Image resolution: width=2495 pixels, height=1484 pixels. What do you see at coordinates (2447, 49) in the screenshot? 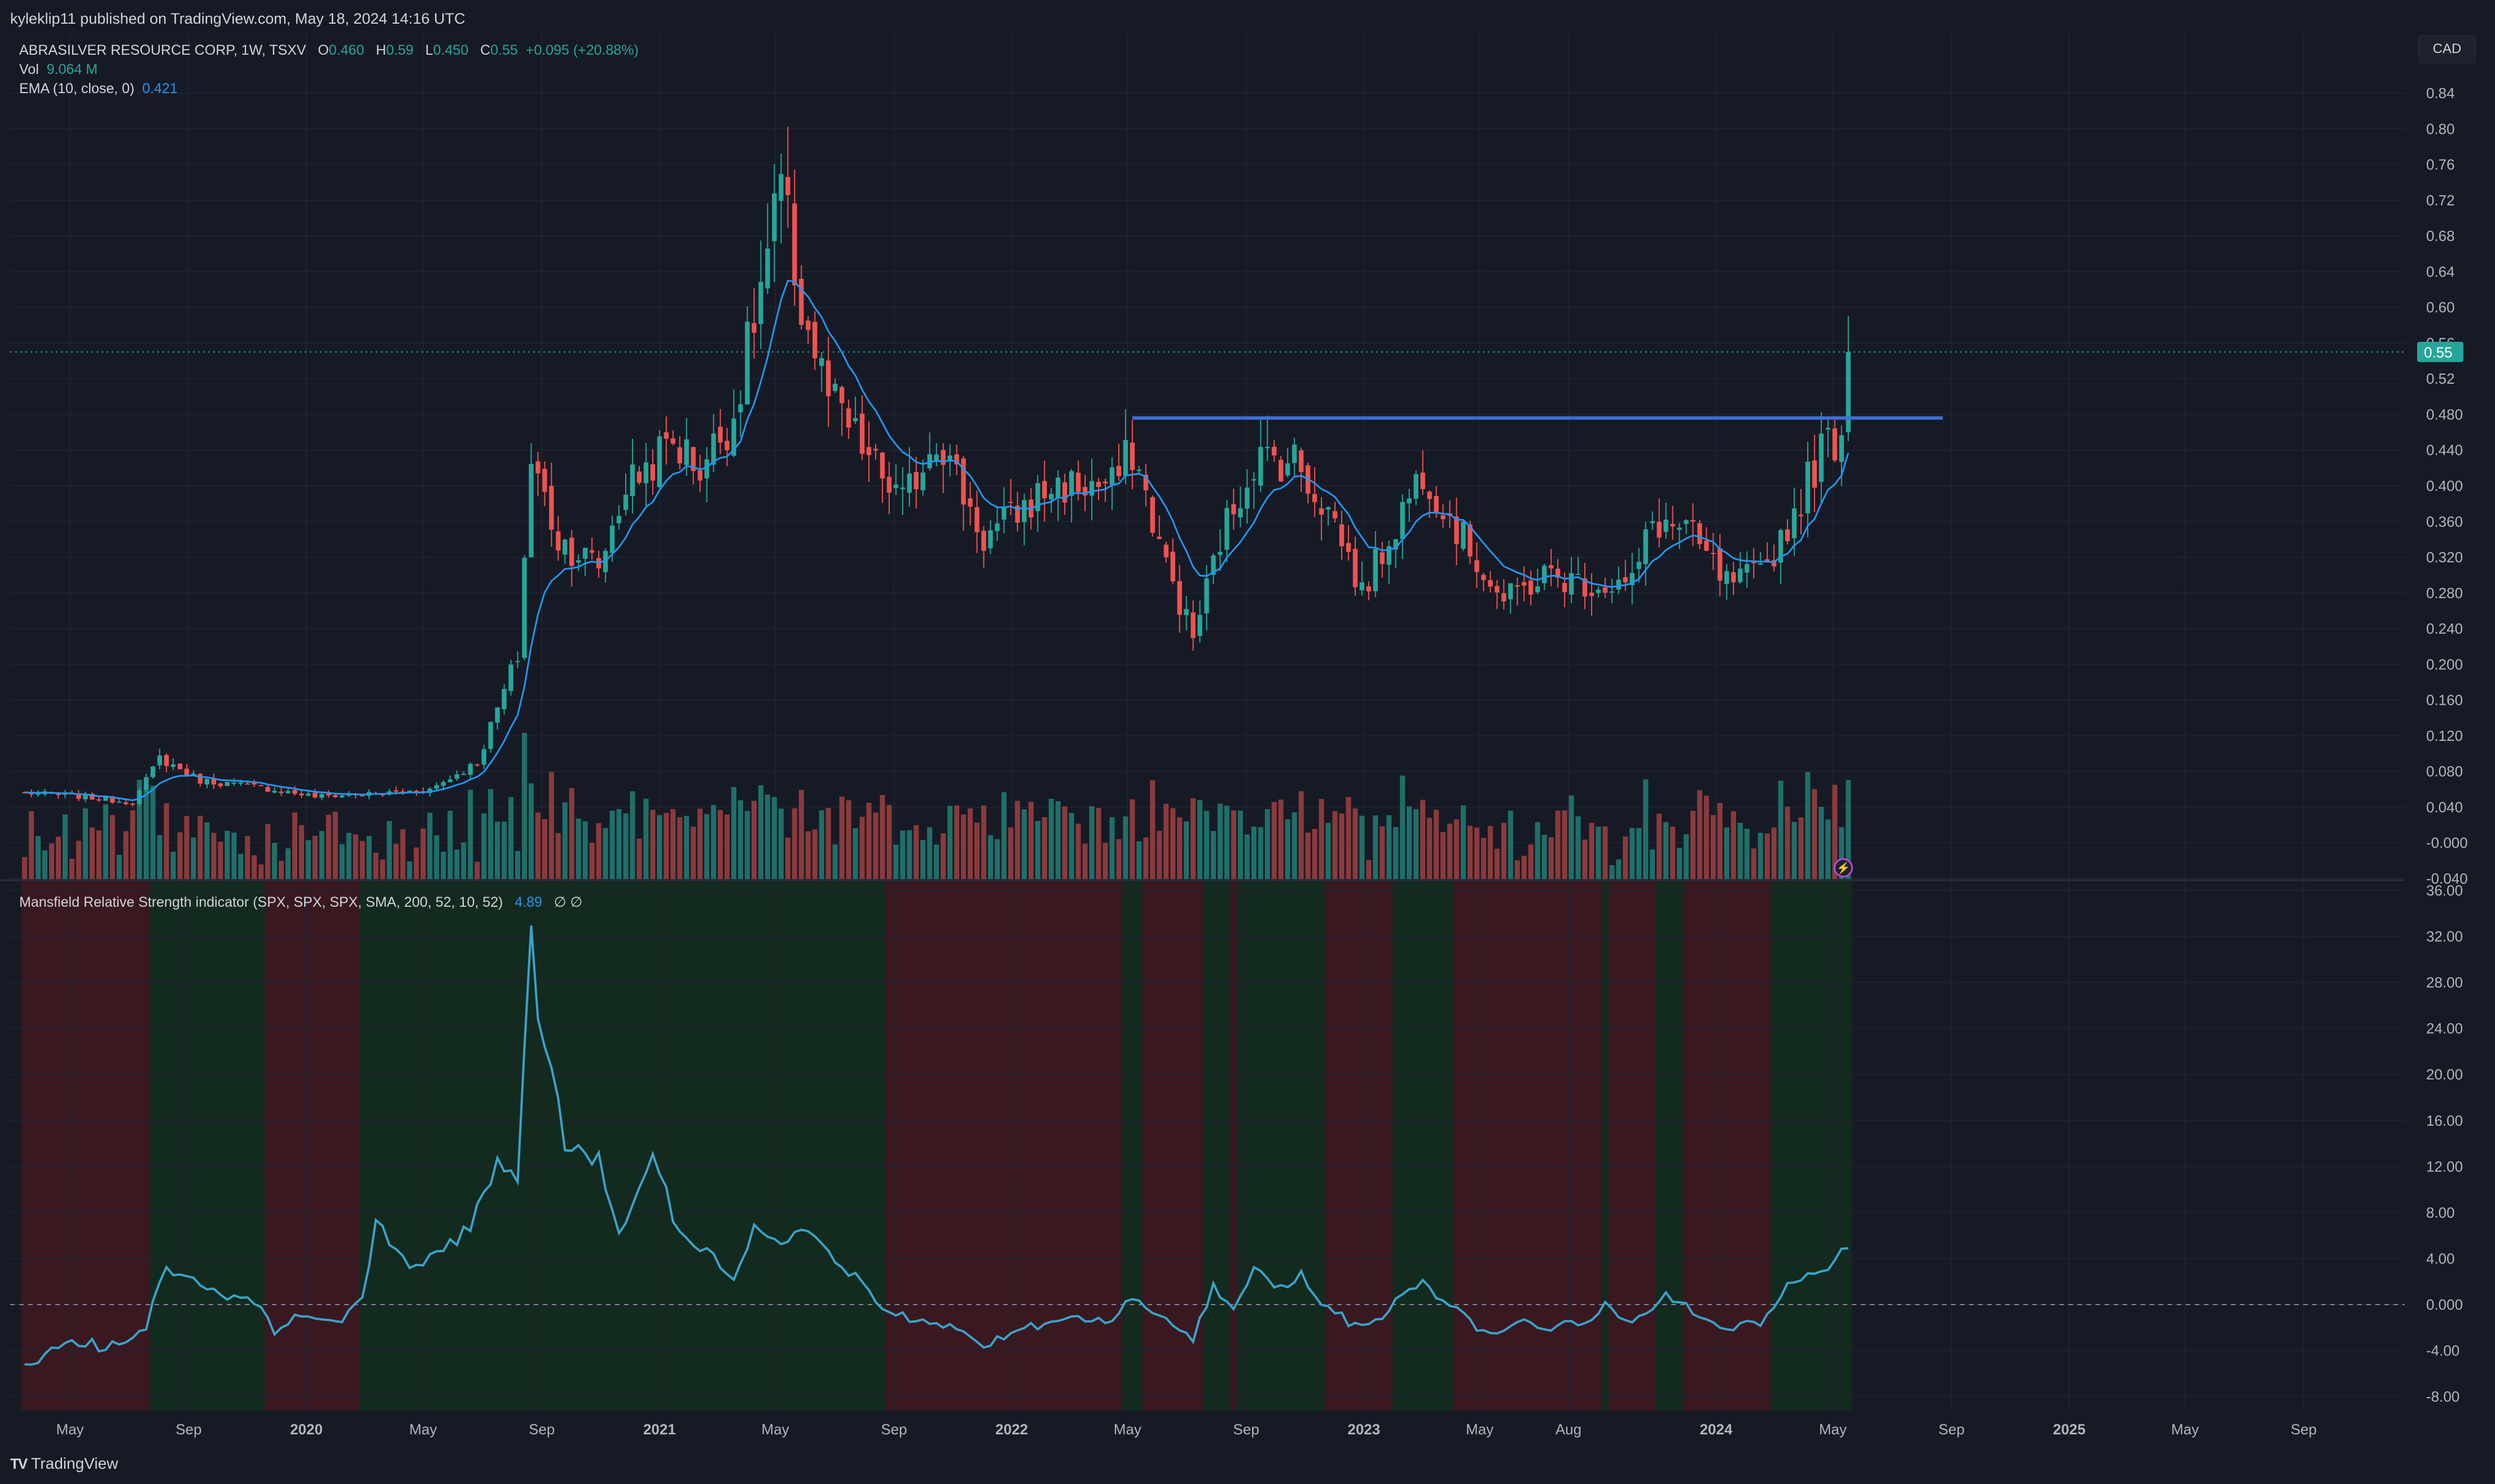
I see `currency-button: CAD` at bounding box center [2447, 49].